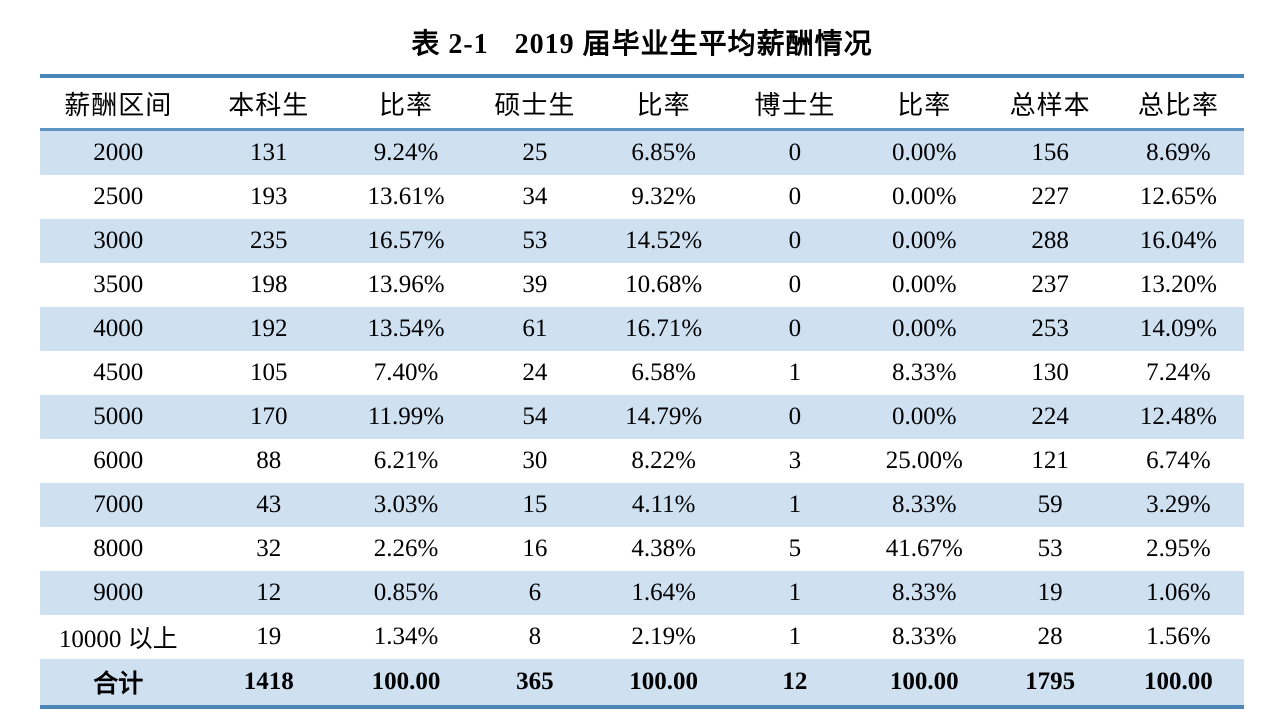 The width and height of the screenshot is (1284, 720). I want to click on table-row: 2500 193 13.61% 34 9.32% 0 0.00% 227 12.65%, so click(642, 197).